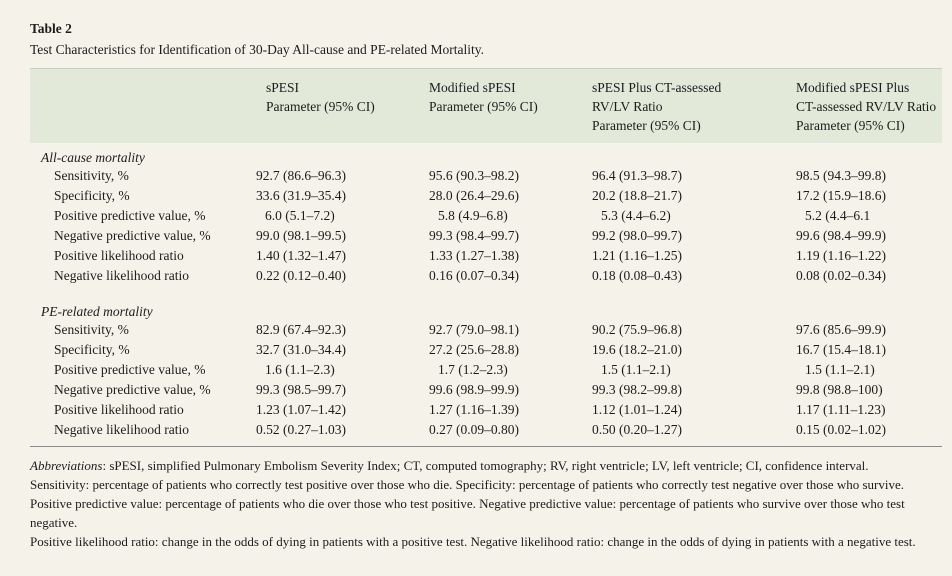 This screenshot has width=952, height=576. What do you see at coordinates (300, 369) in the screenshot?
I see `table-cell: 1.6 (1.1–2.3)` at bounding box center [300, 369].